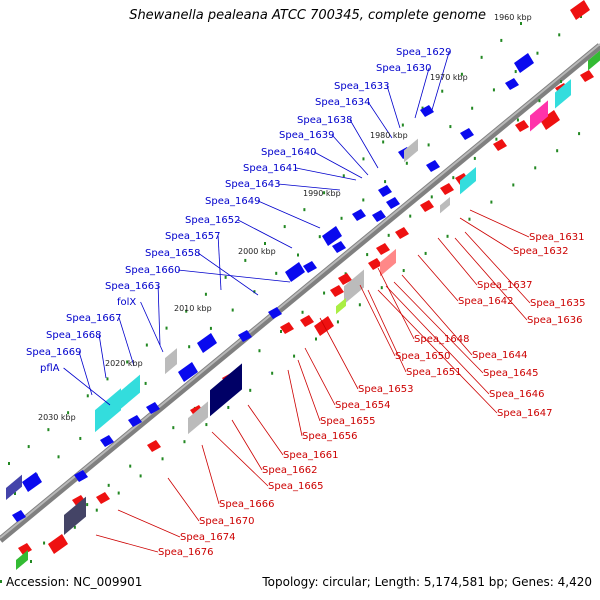 This screenshot has height=600, width=600. Describe the element at coordinates (232, 201) in the screenshot. I see `forward-gene-label: Spea_1649` at that location.